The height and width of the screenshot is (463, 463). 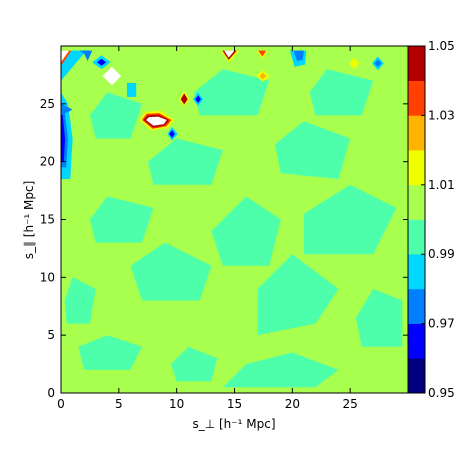 What do you see at coordinates (61, 404) in the screenshot?
I see `x-tick-label: 0` at bounding box center [61, 404].